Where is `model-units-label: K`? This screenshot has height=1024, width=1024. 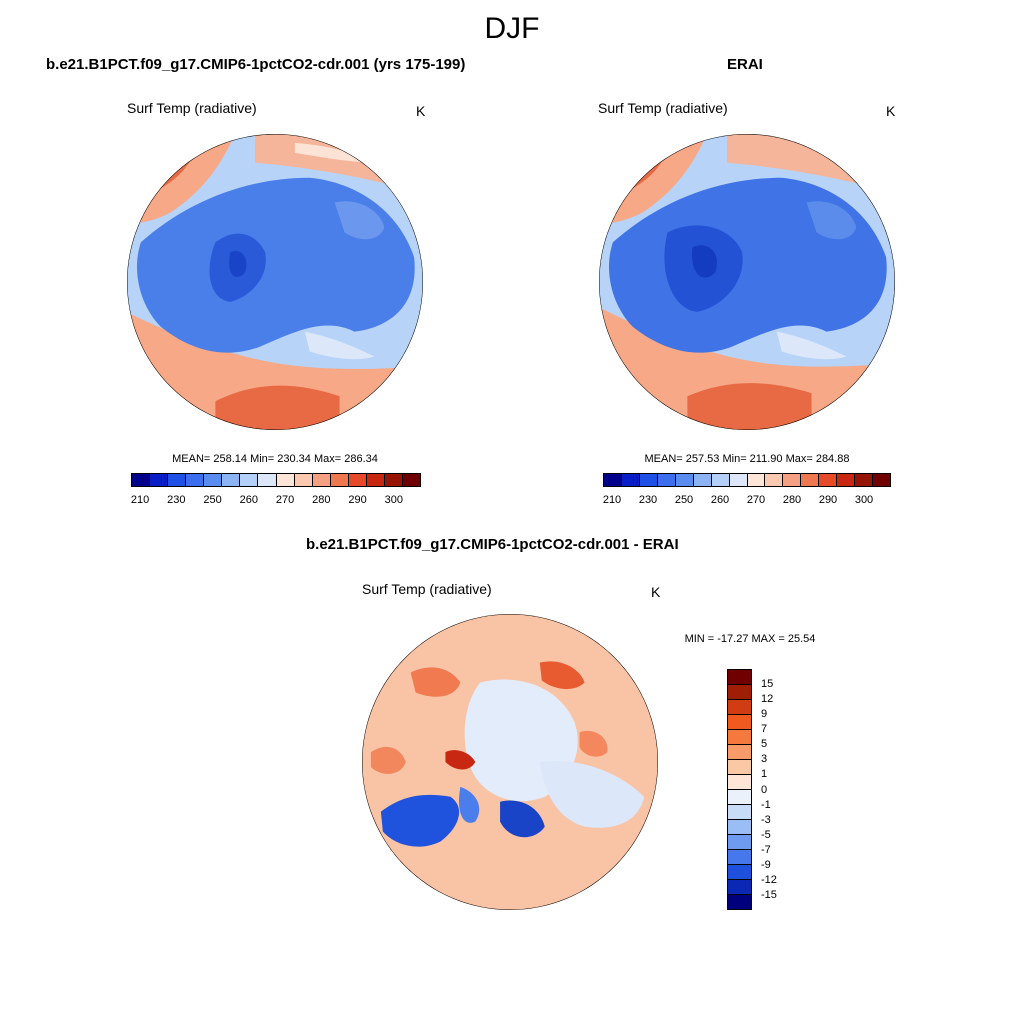 model-units-label: K is located at coordinates (421, 111).